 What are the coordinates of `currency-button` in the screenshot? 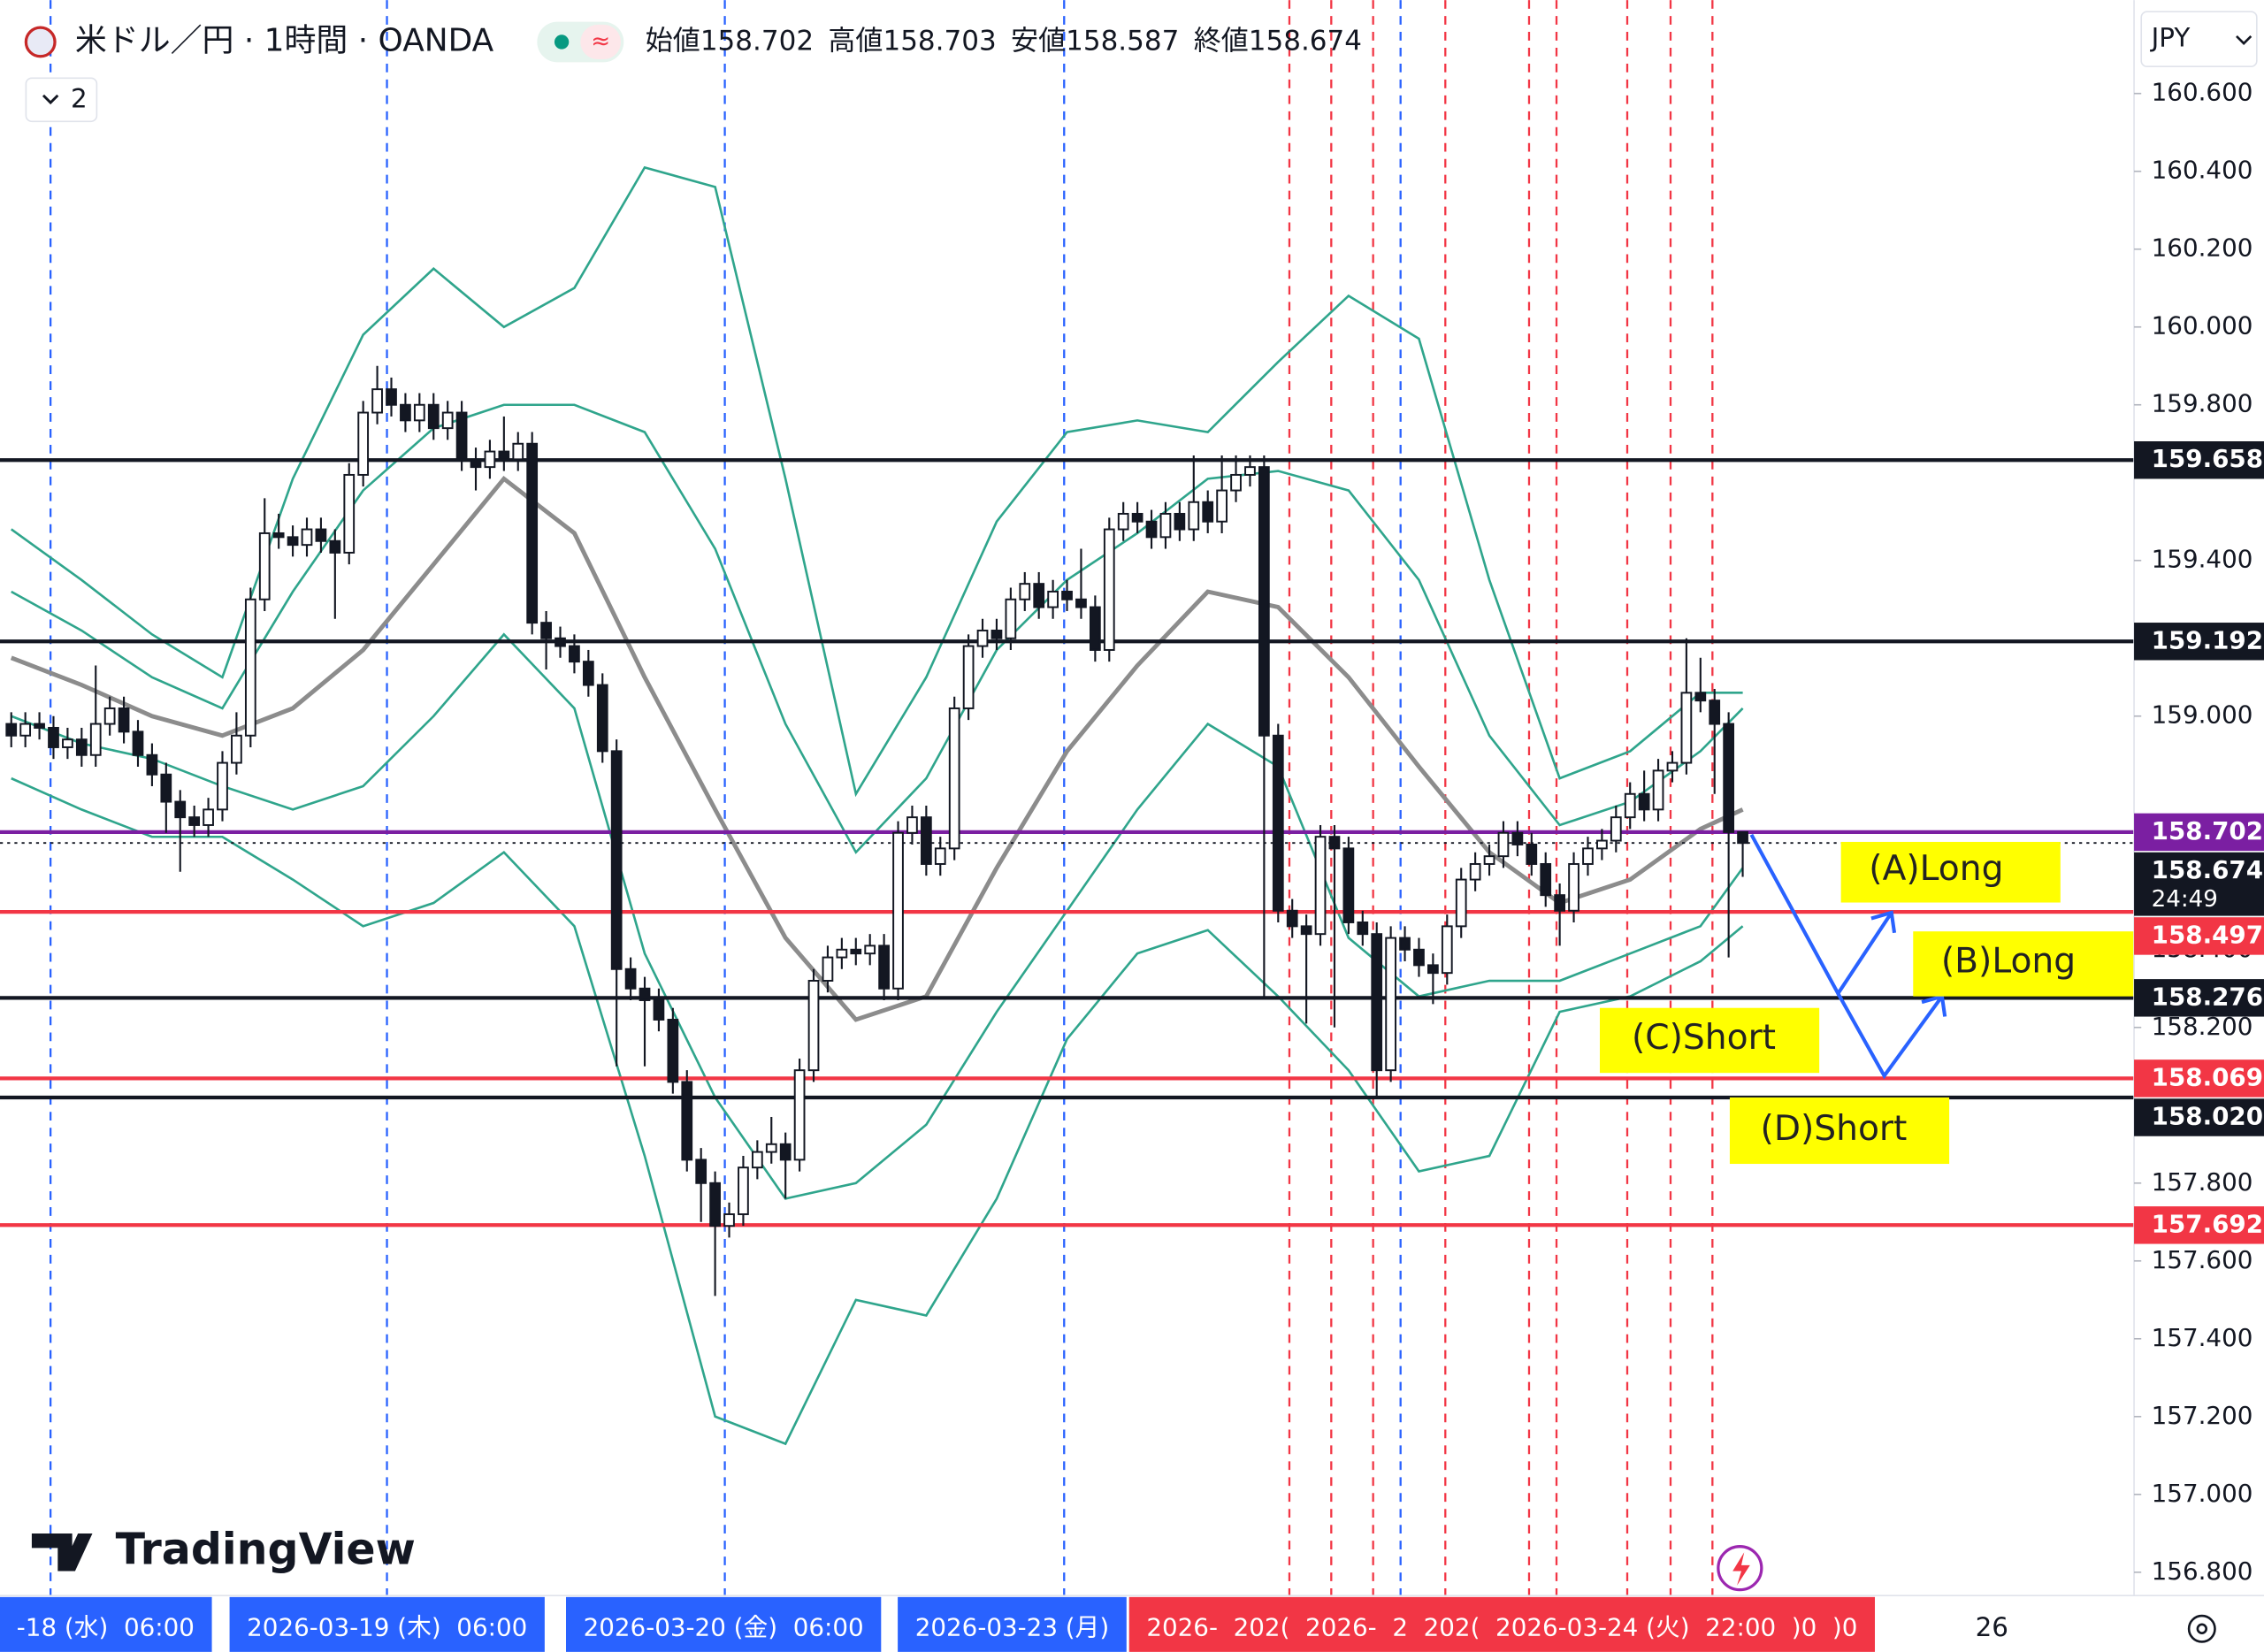 It's located at (2199, 39).